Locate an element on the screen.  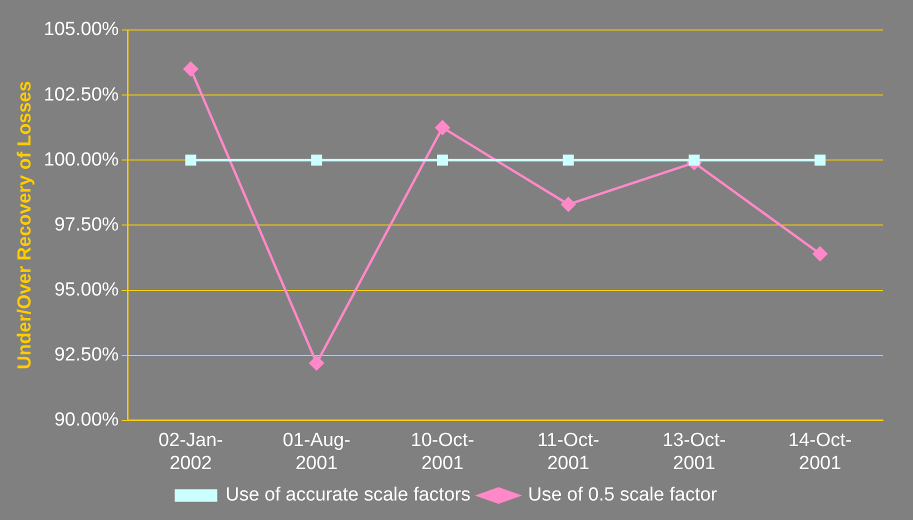
y-tick-label: 100.00% is located at coordinates (81, 159).